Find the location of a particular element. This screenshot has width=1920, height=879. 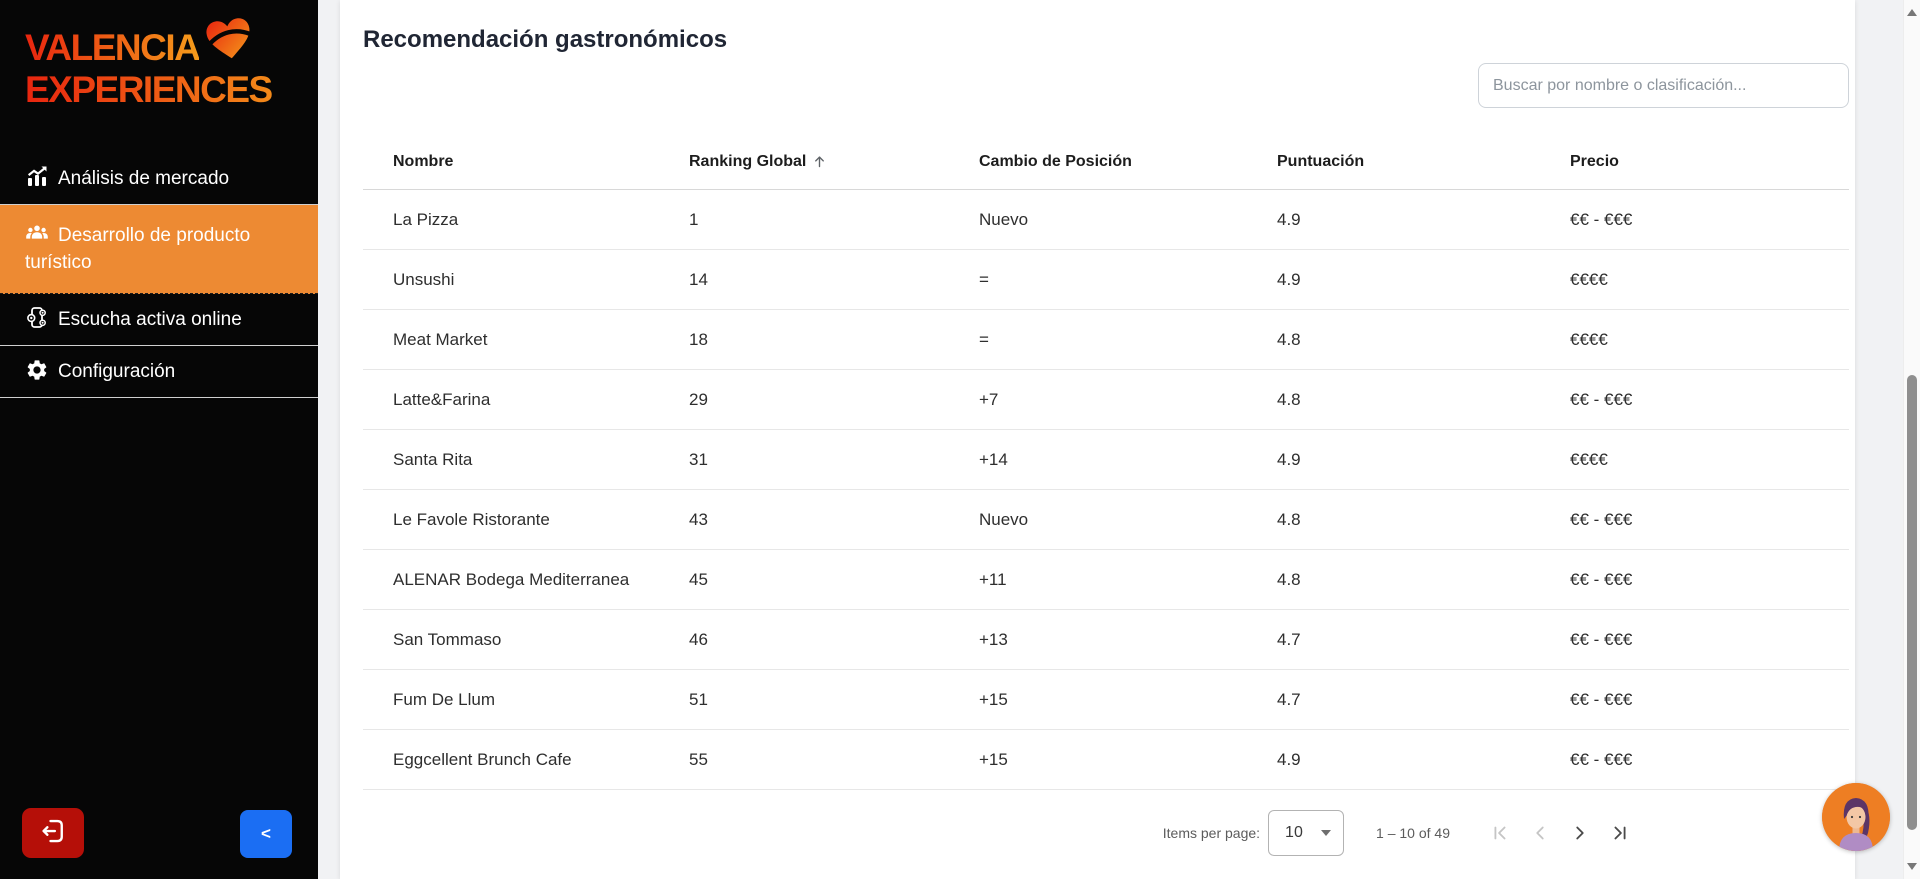

table-row: Fum De Llum 51 +15 4.7 €€ - €€€ is located at coordinates (1106, 700).